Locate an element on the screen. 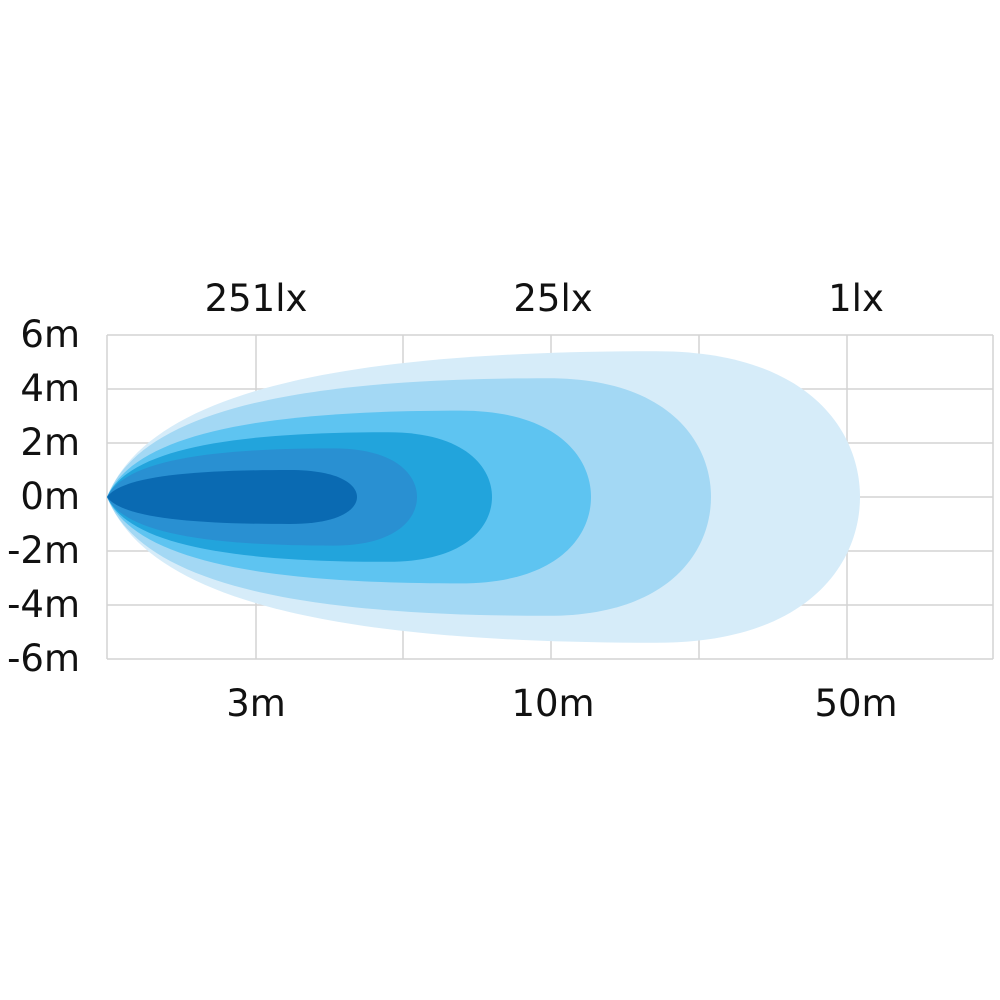  y-tick-label: 0m is located at coordinates (50, 496).